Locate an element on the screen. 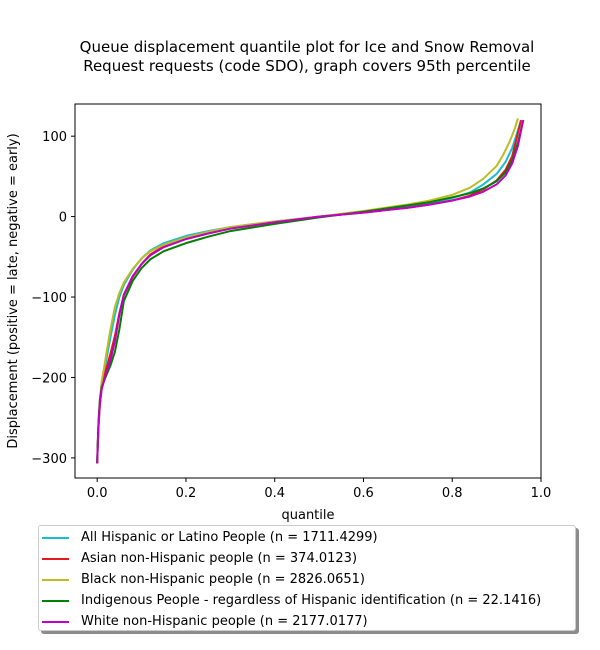 The height and width of the screenshot is (650, 600). x-tick-label: 0.8 is located at coordinates (452, 493).